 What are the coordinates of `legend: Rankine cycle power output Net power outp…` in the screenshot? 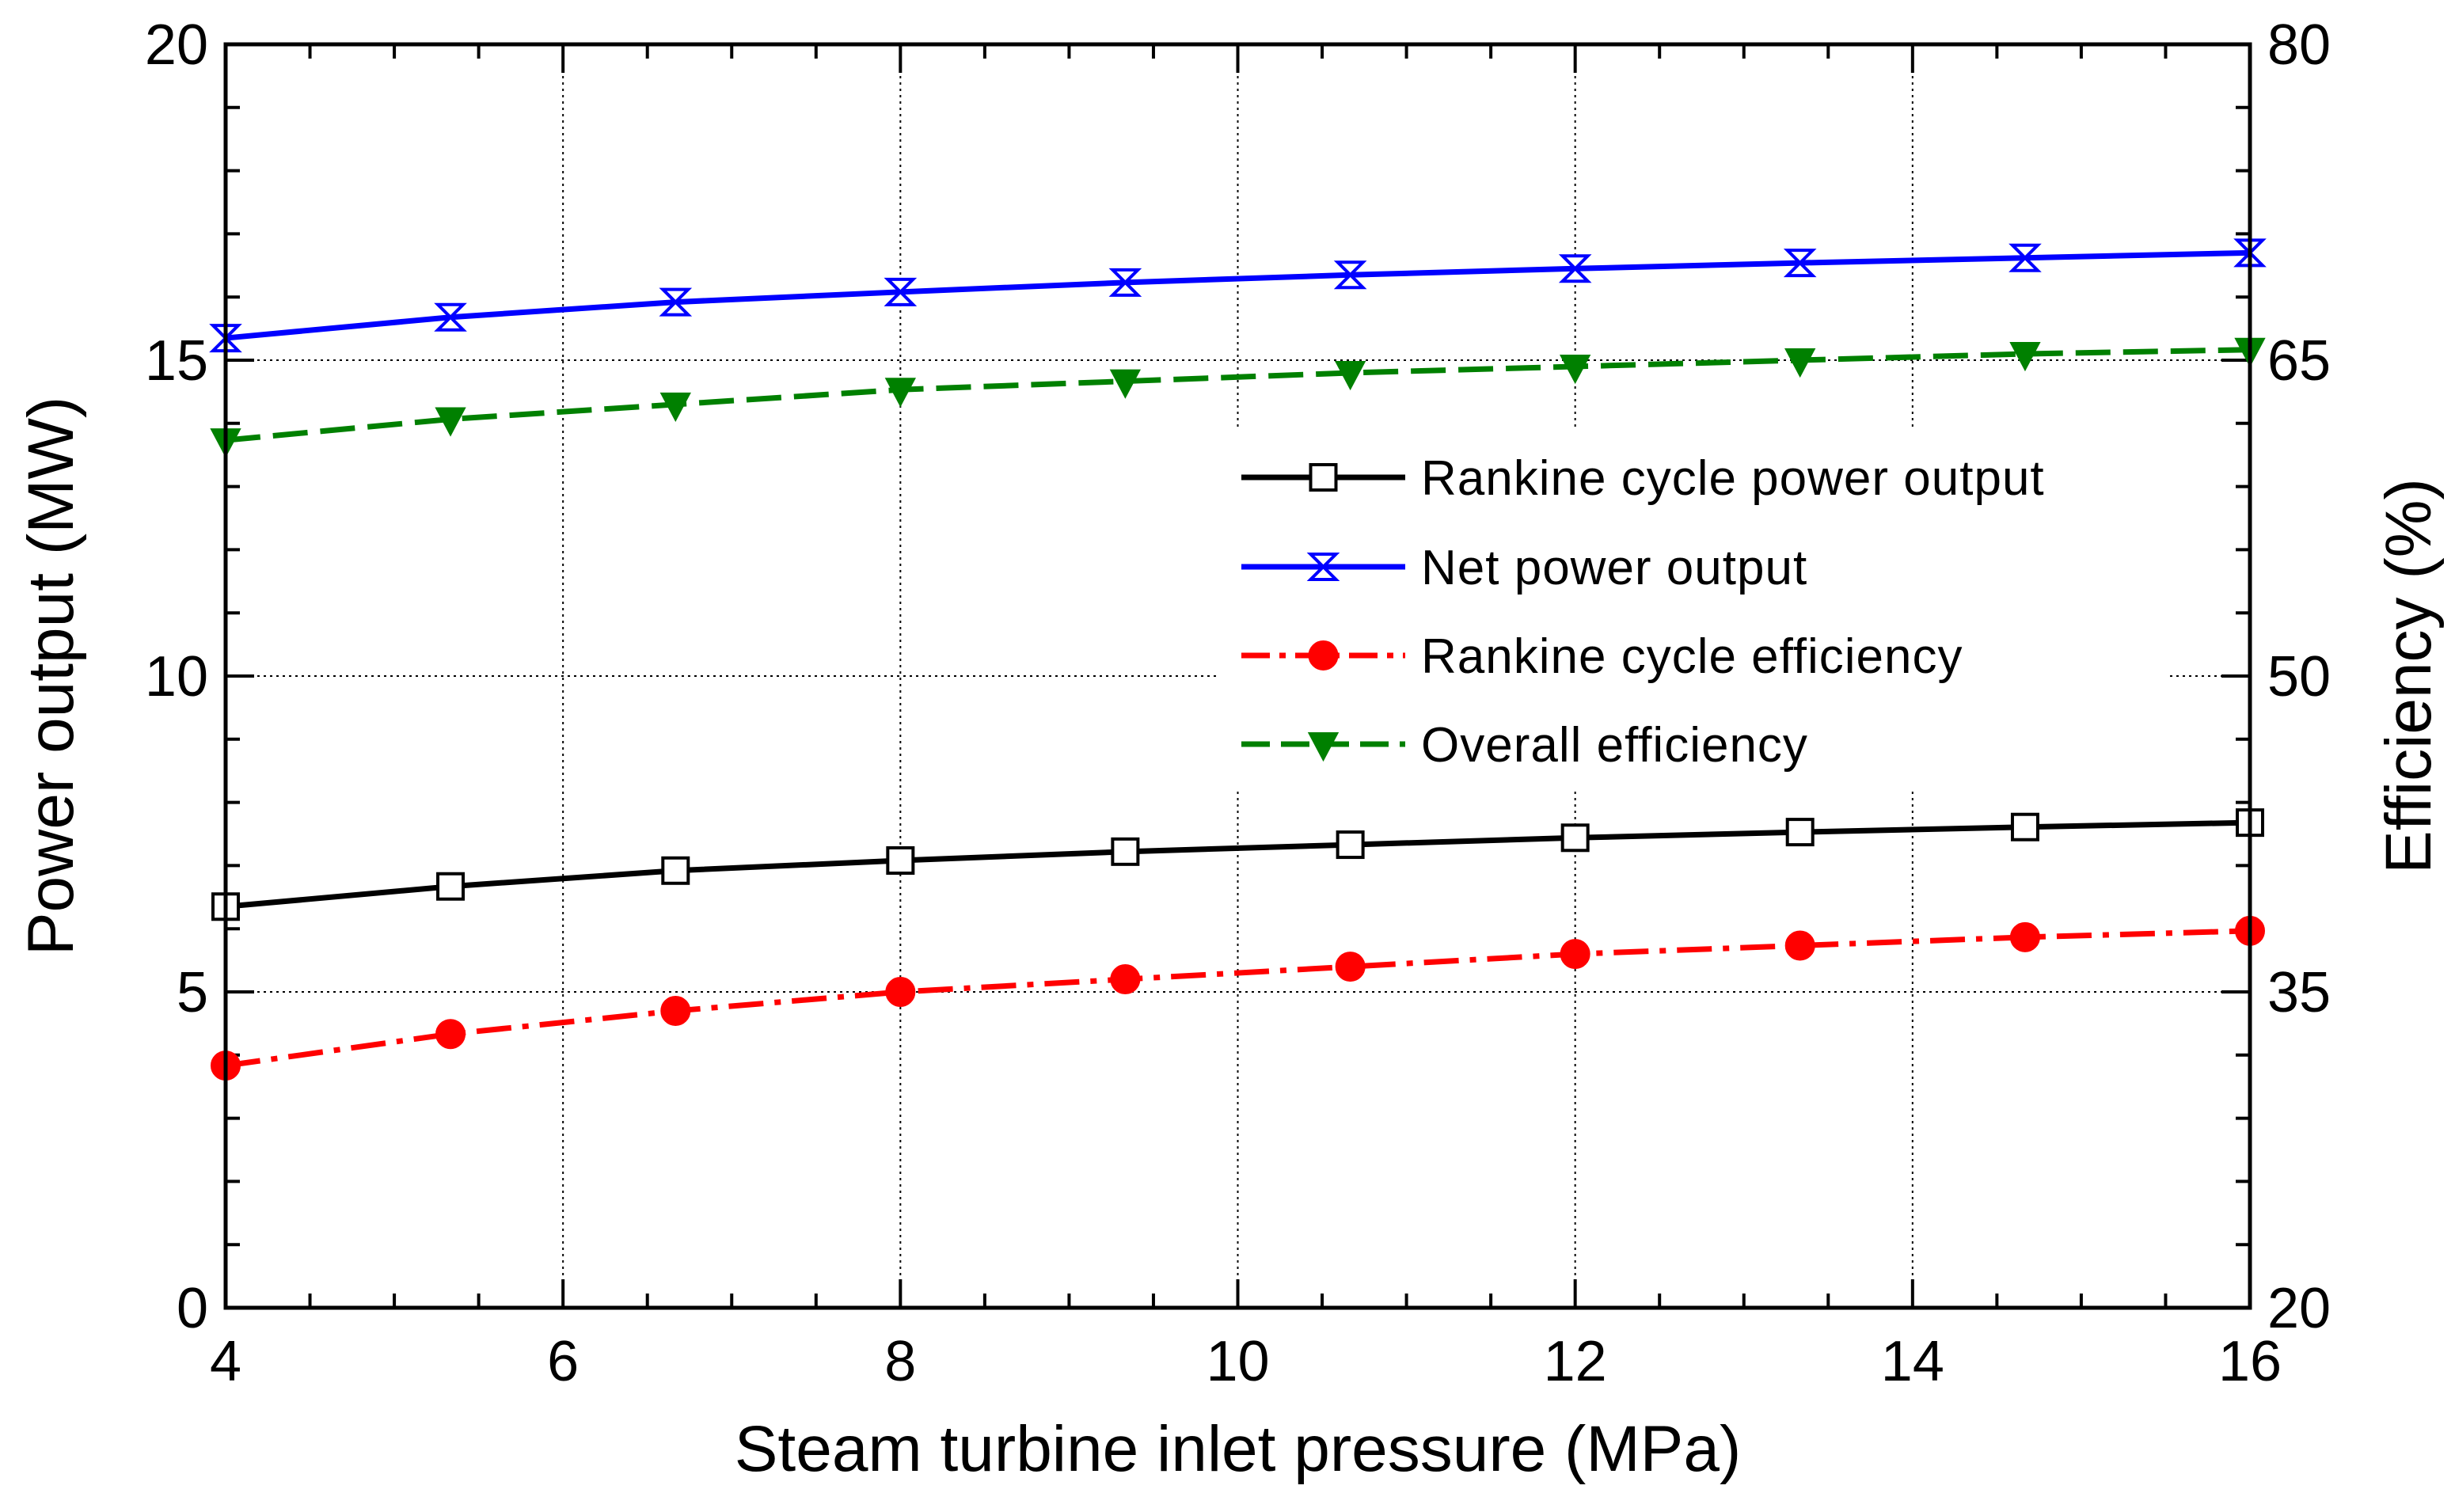 It's located at (1643, 612).